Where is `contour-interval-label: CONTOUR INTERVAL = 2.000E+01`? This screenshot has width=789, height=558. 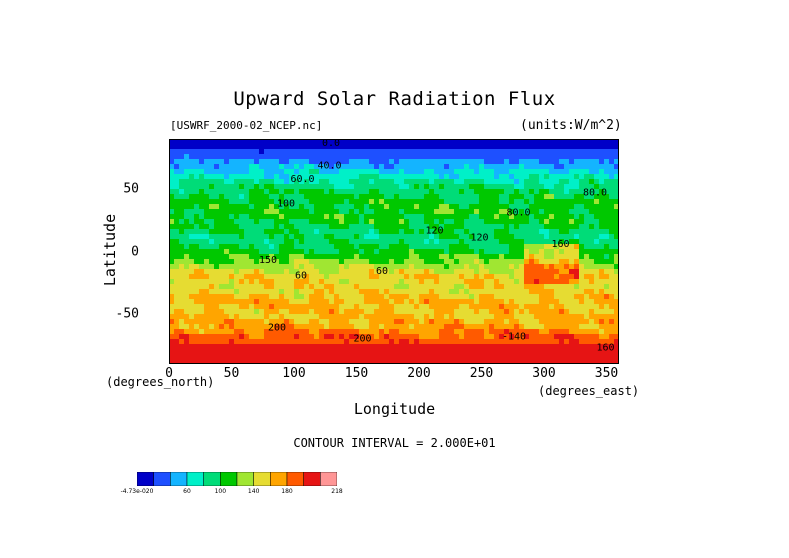
contour-interval-label: CONTOUR INTERVAL = 2.000E+01 is located at coordinates (394, 443).